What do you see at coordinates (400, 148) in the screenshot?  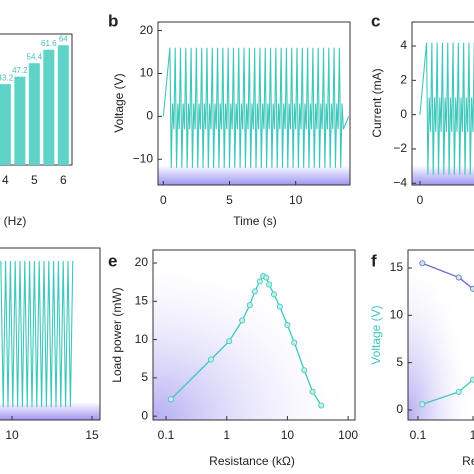 I see `y-tick-label: −2` at bounding box center [400, 148].